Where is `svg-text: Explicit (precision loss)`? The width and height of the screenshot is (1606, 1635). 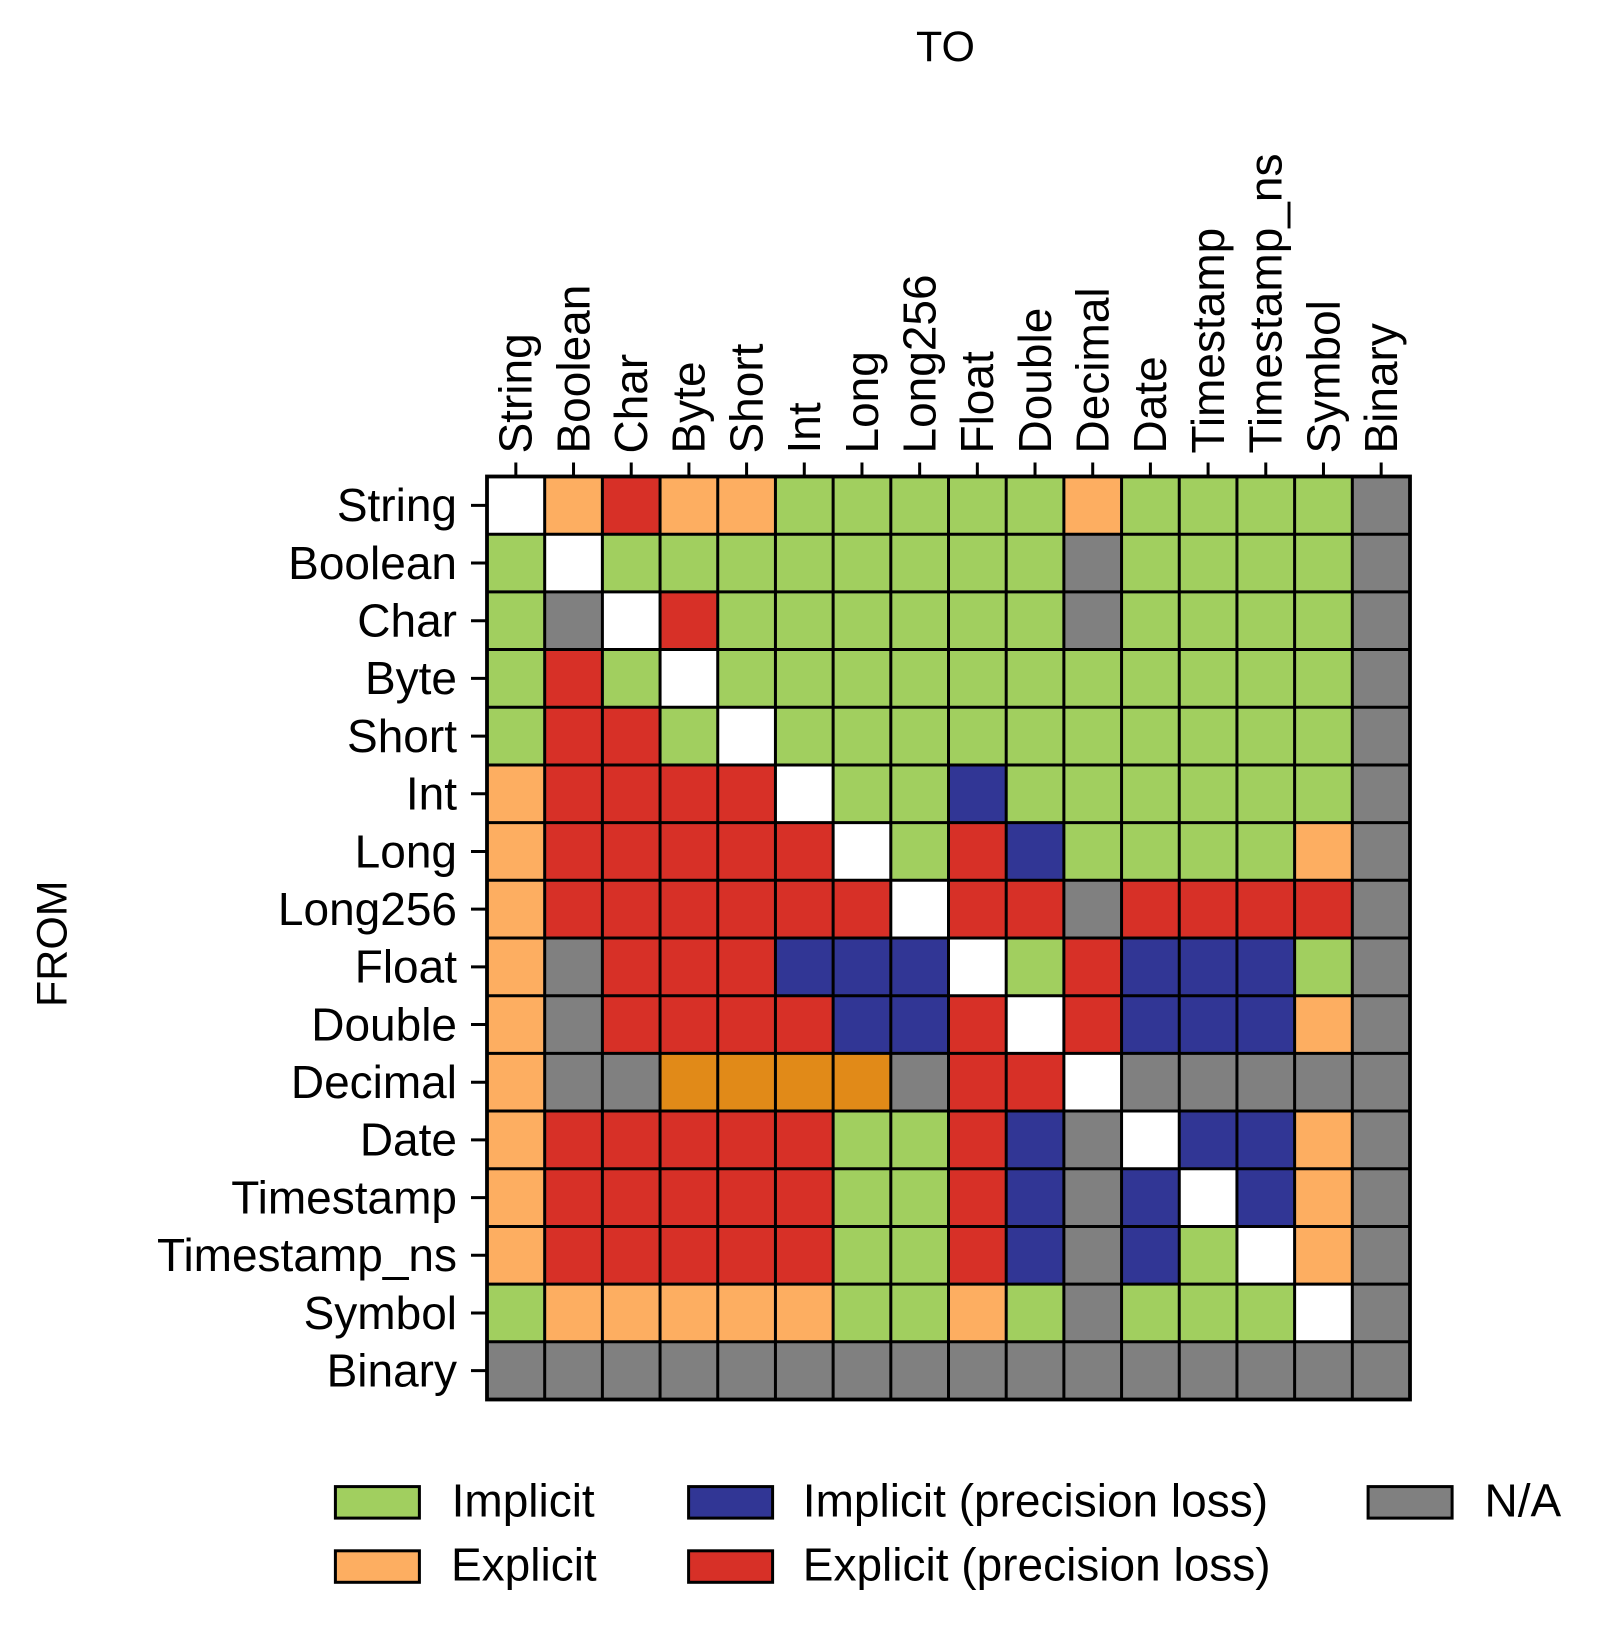
svg-text: Explicit (precision loss) is located at coordinates (1037, 1565).